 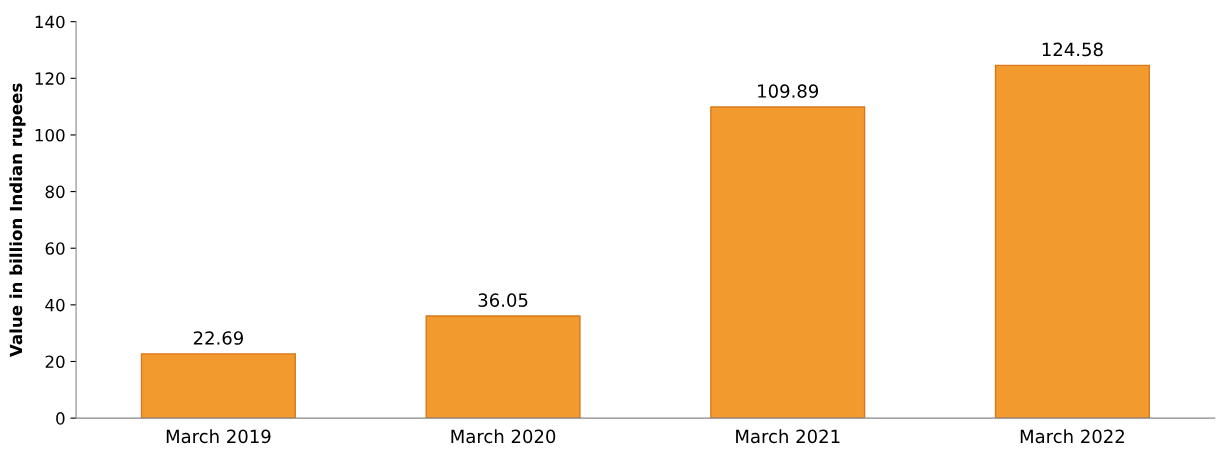 What do you see at coordinates (55, 362) in the screenshot?
I see `y-tick-label: 20` at bounding box center [55, 362].